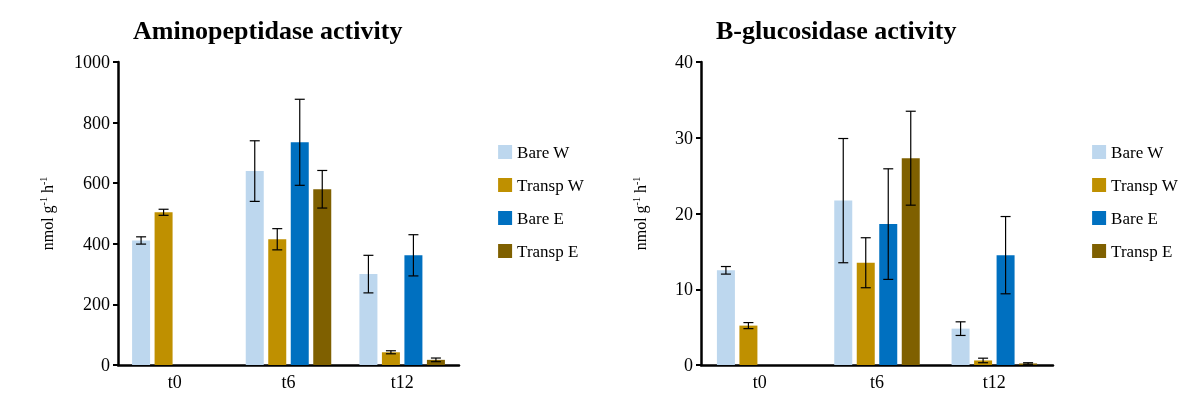 This screenshot has width=1189, height=403. I want to click on y-tick-label: 30, so click(684, 137).